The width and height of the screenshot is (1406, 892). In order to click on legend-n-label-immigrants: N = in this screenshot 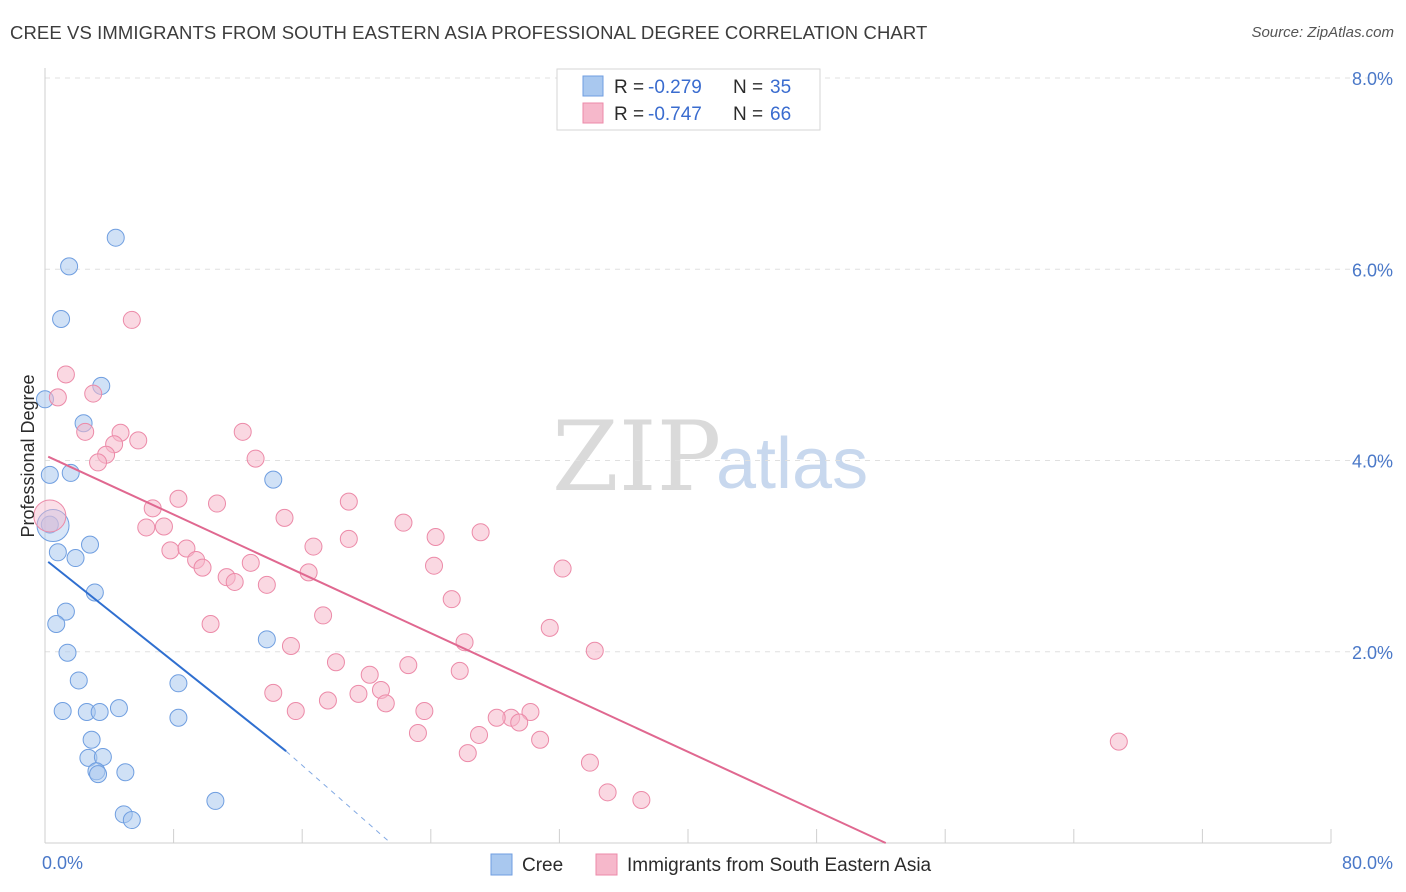, I will do `click(748, 114)`.